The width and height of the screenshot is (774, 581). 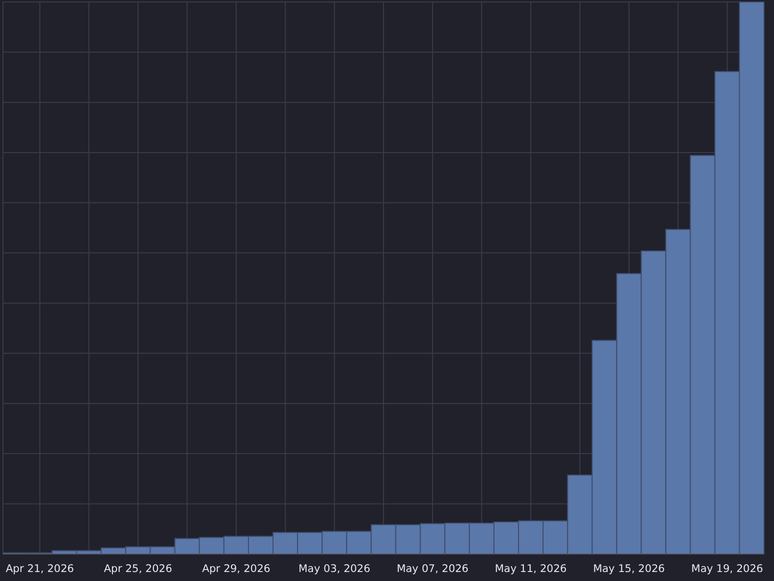 What do you see at coordinates (40, 569) in the screenshot?
I see `x-tick-label: Apr 21, 2026` at bounding box center [40, 569].